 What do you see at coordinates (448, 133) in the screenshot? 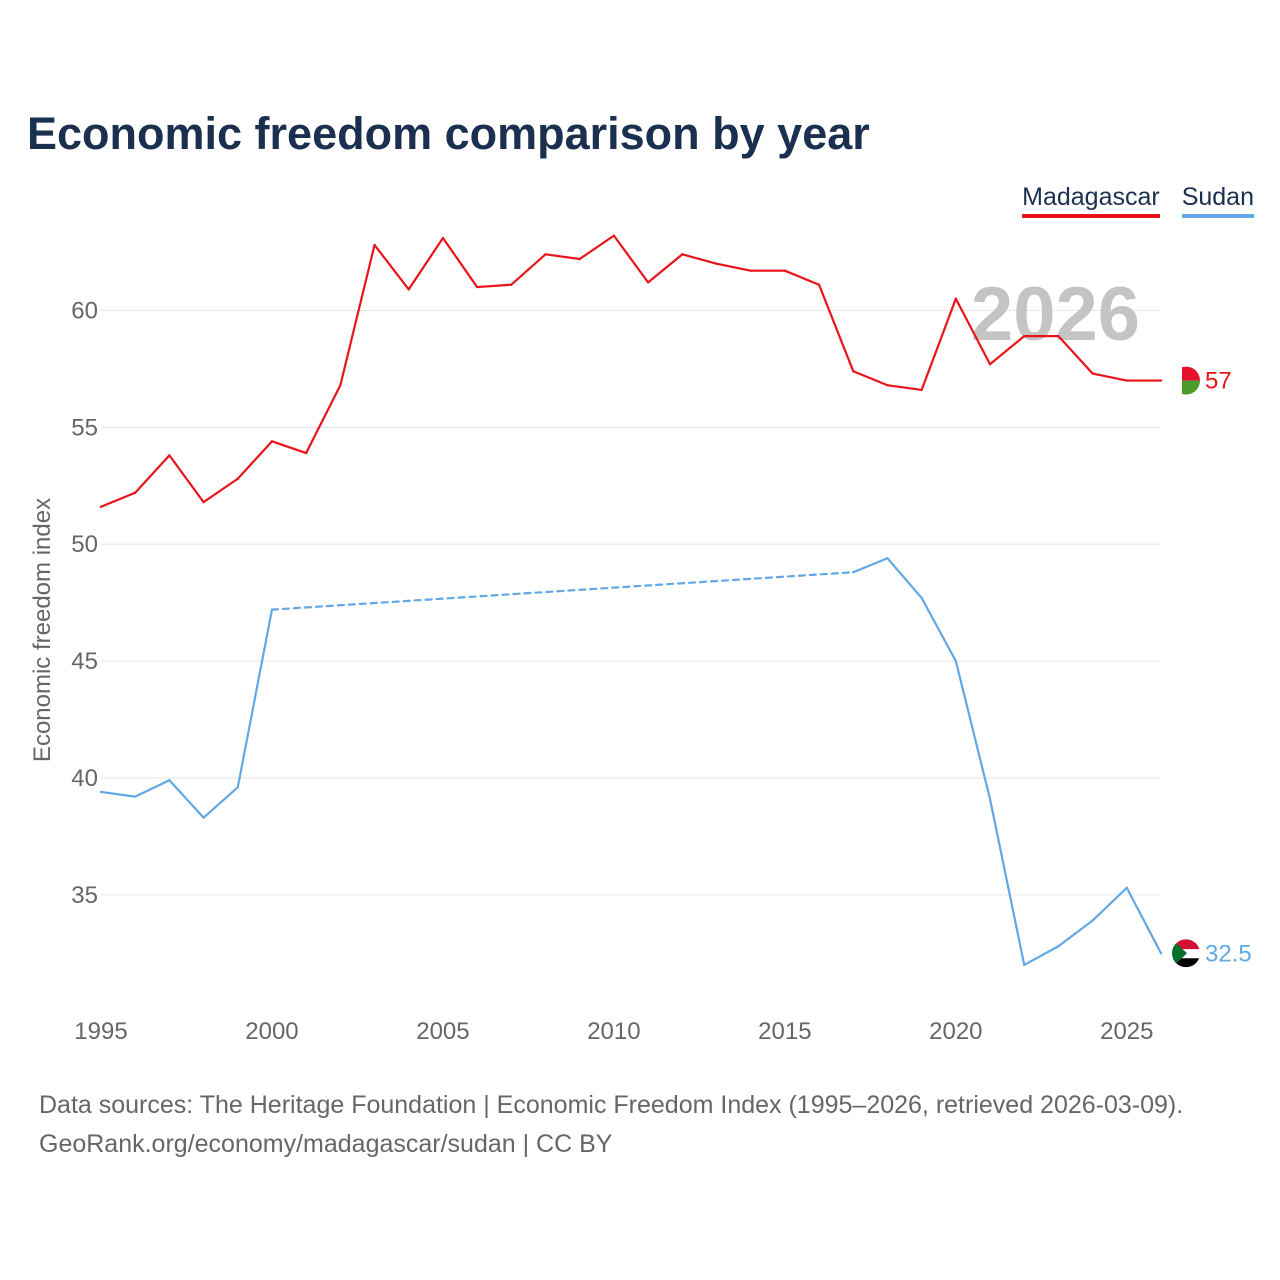
I see `chart-title: Economic freedom comparison by year` at bounding box center [448, 133].